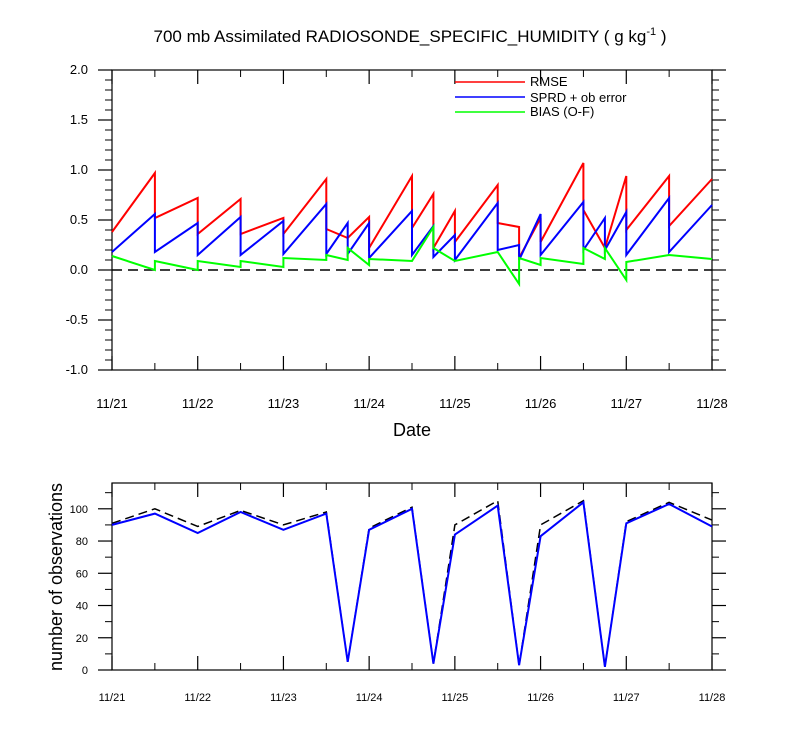 The height and width of the screenshot is (750, 800). Describe the element at coordinates (77, 369) in the screenshot. I see `top-y-tick-label: -1.0` at that location.